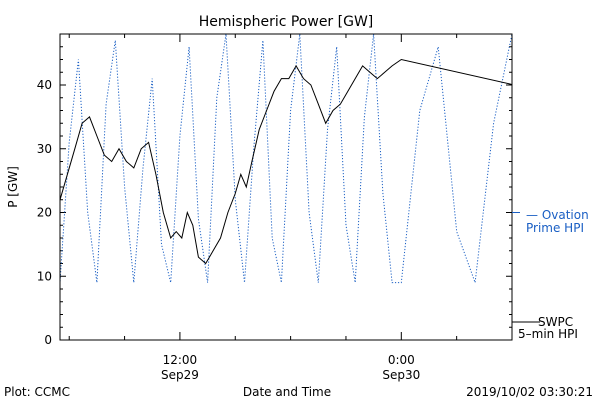 Image resolution: width=600 pixels, height=400 pixels. I want to click on plot-credit: Plot: CCMC, so click(37, 392).